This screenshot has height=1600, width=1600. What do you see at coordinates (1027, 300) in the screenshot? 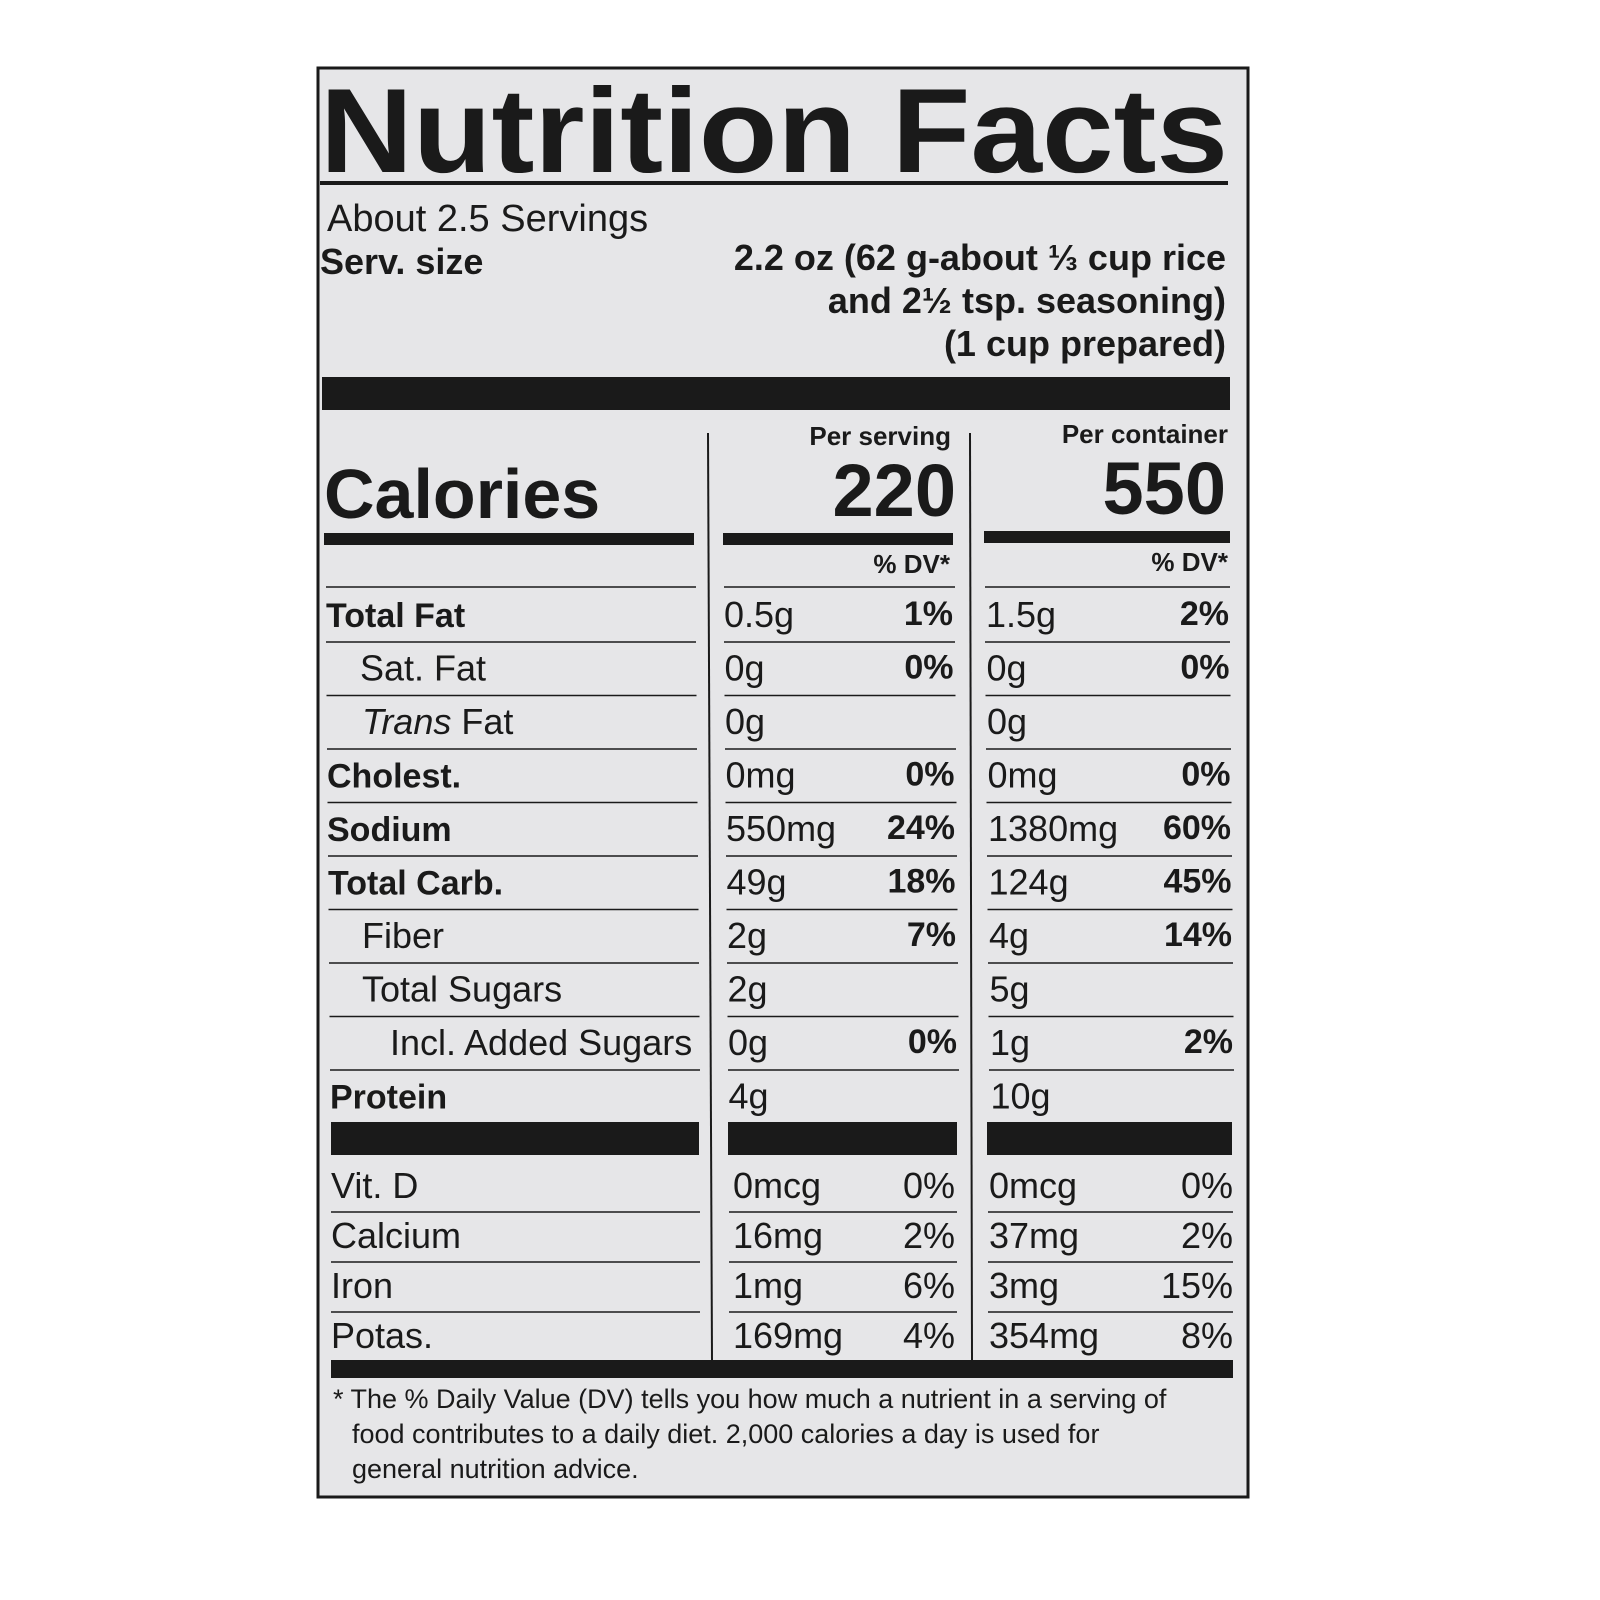
I see `serving-size: and 2½ tsp. seasoning)` at bounding box center [1027, 300].